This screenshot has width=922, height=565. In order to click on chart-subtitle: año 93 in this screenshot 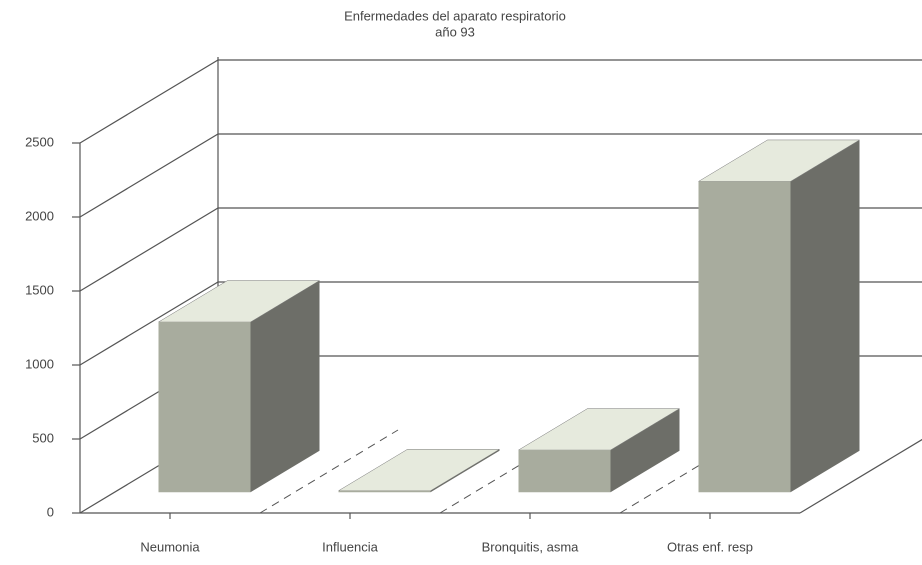, I will do `click(455, 31)`.